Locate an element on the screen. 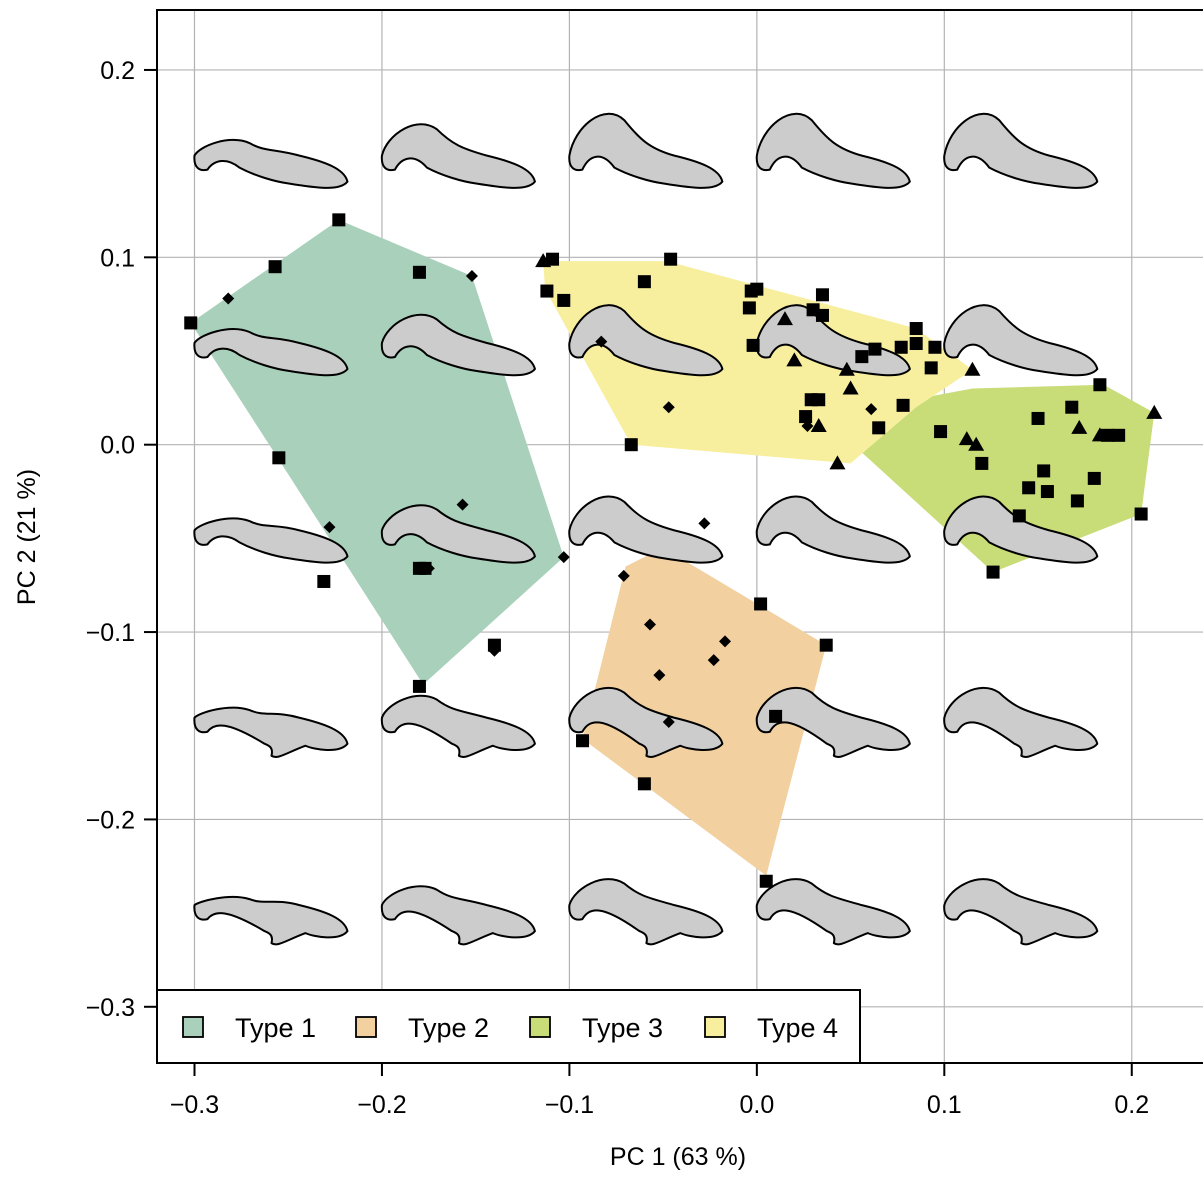 Image resolution: width=1203 pixels, height=1180 pixels. legend-swatch is located at coordinates (540, 1027).